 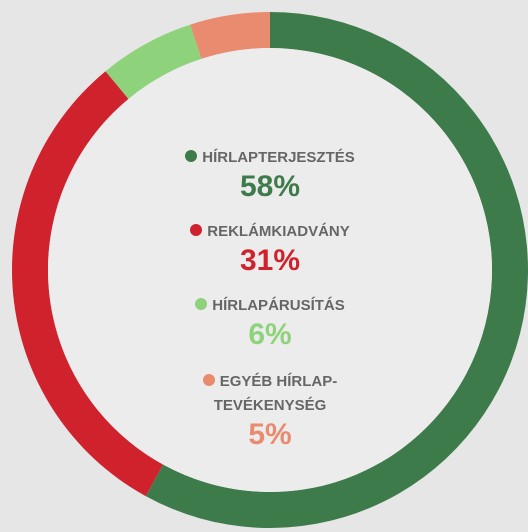 What do you see at coordinates (275, 393) in the screenshot?
I see `legend-text: EGYÉB HÍRLAP-TEVÉKENYSÉG` at bounding box center [275, 393].